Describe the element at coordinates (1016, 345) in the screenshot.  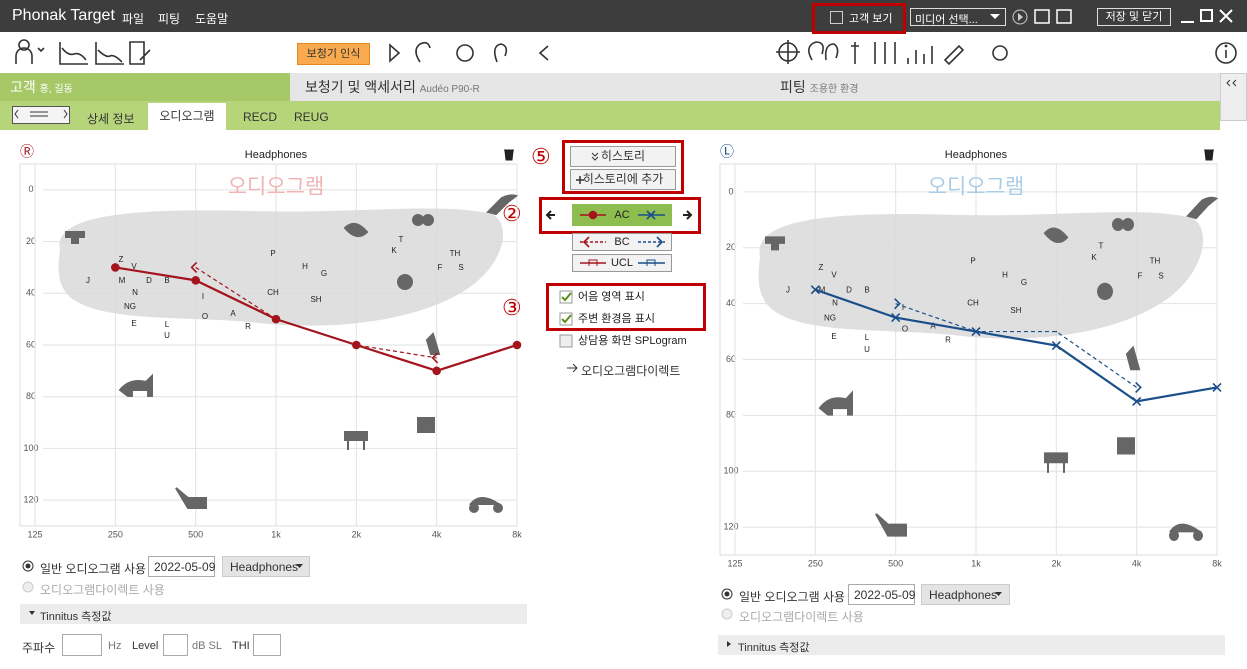
I see `bc-line` at that location.